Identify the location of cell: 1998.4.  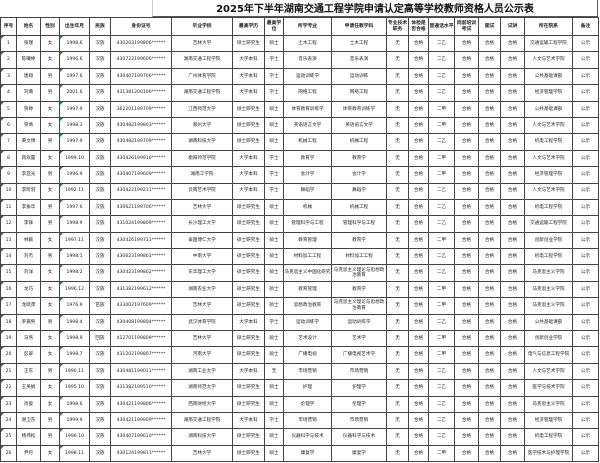
(74, 322).